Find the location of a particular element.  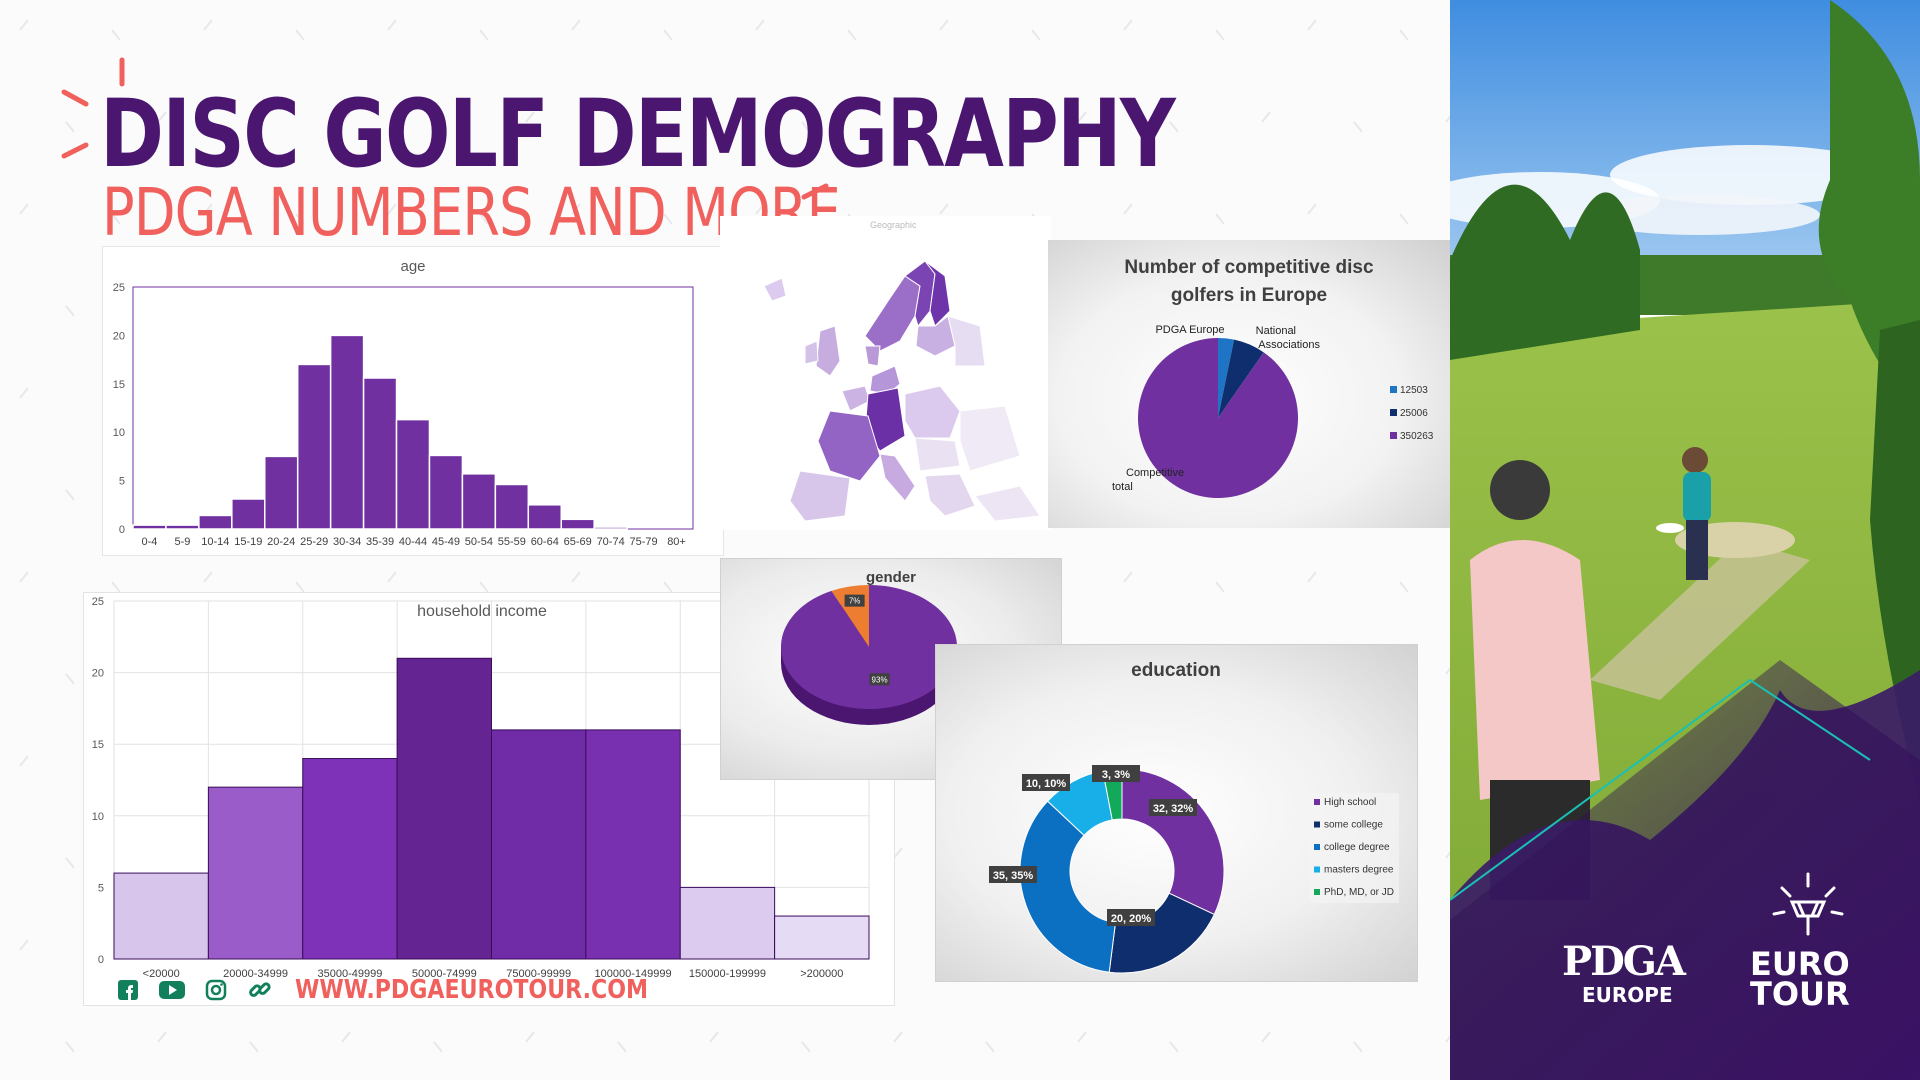

footer-links: WWW.PDGAEUROTOUR.COM is located at coordinates (412, 990).